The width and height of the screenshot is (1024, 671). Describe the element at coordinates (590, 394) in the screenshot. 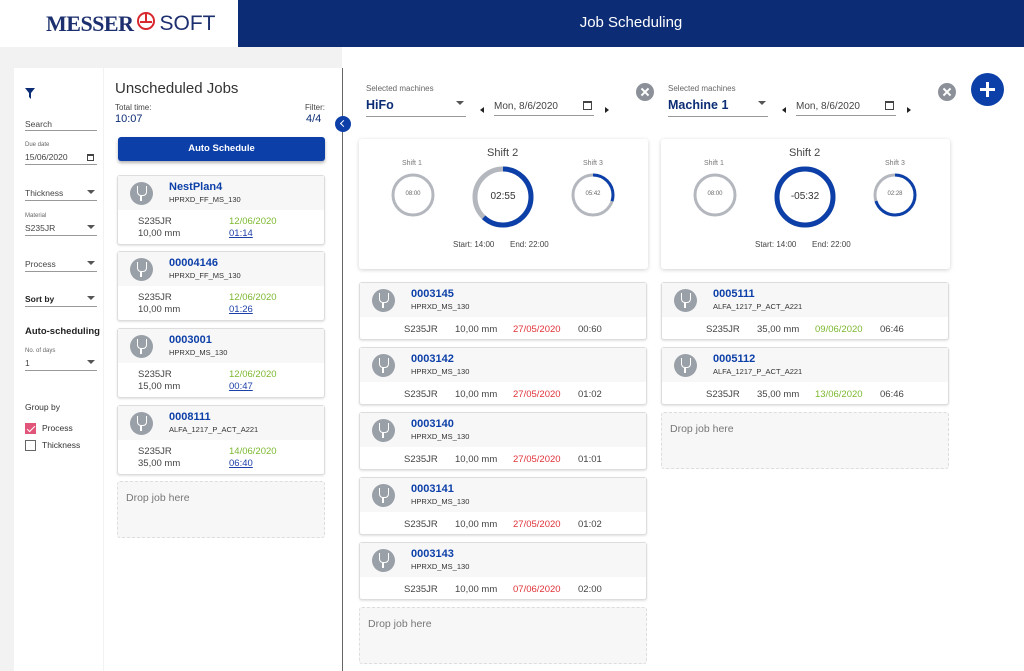

I see `job-time: 01:02` at that location.